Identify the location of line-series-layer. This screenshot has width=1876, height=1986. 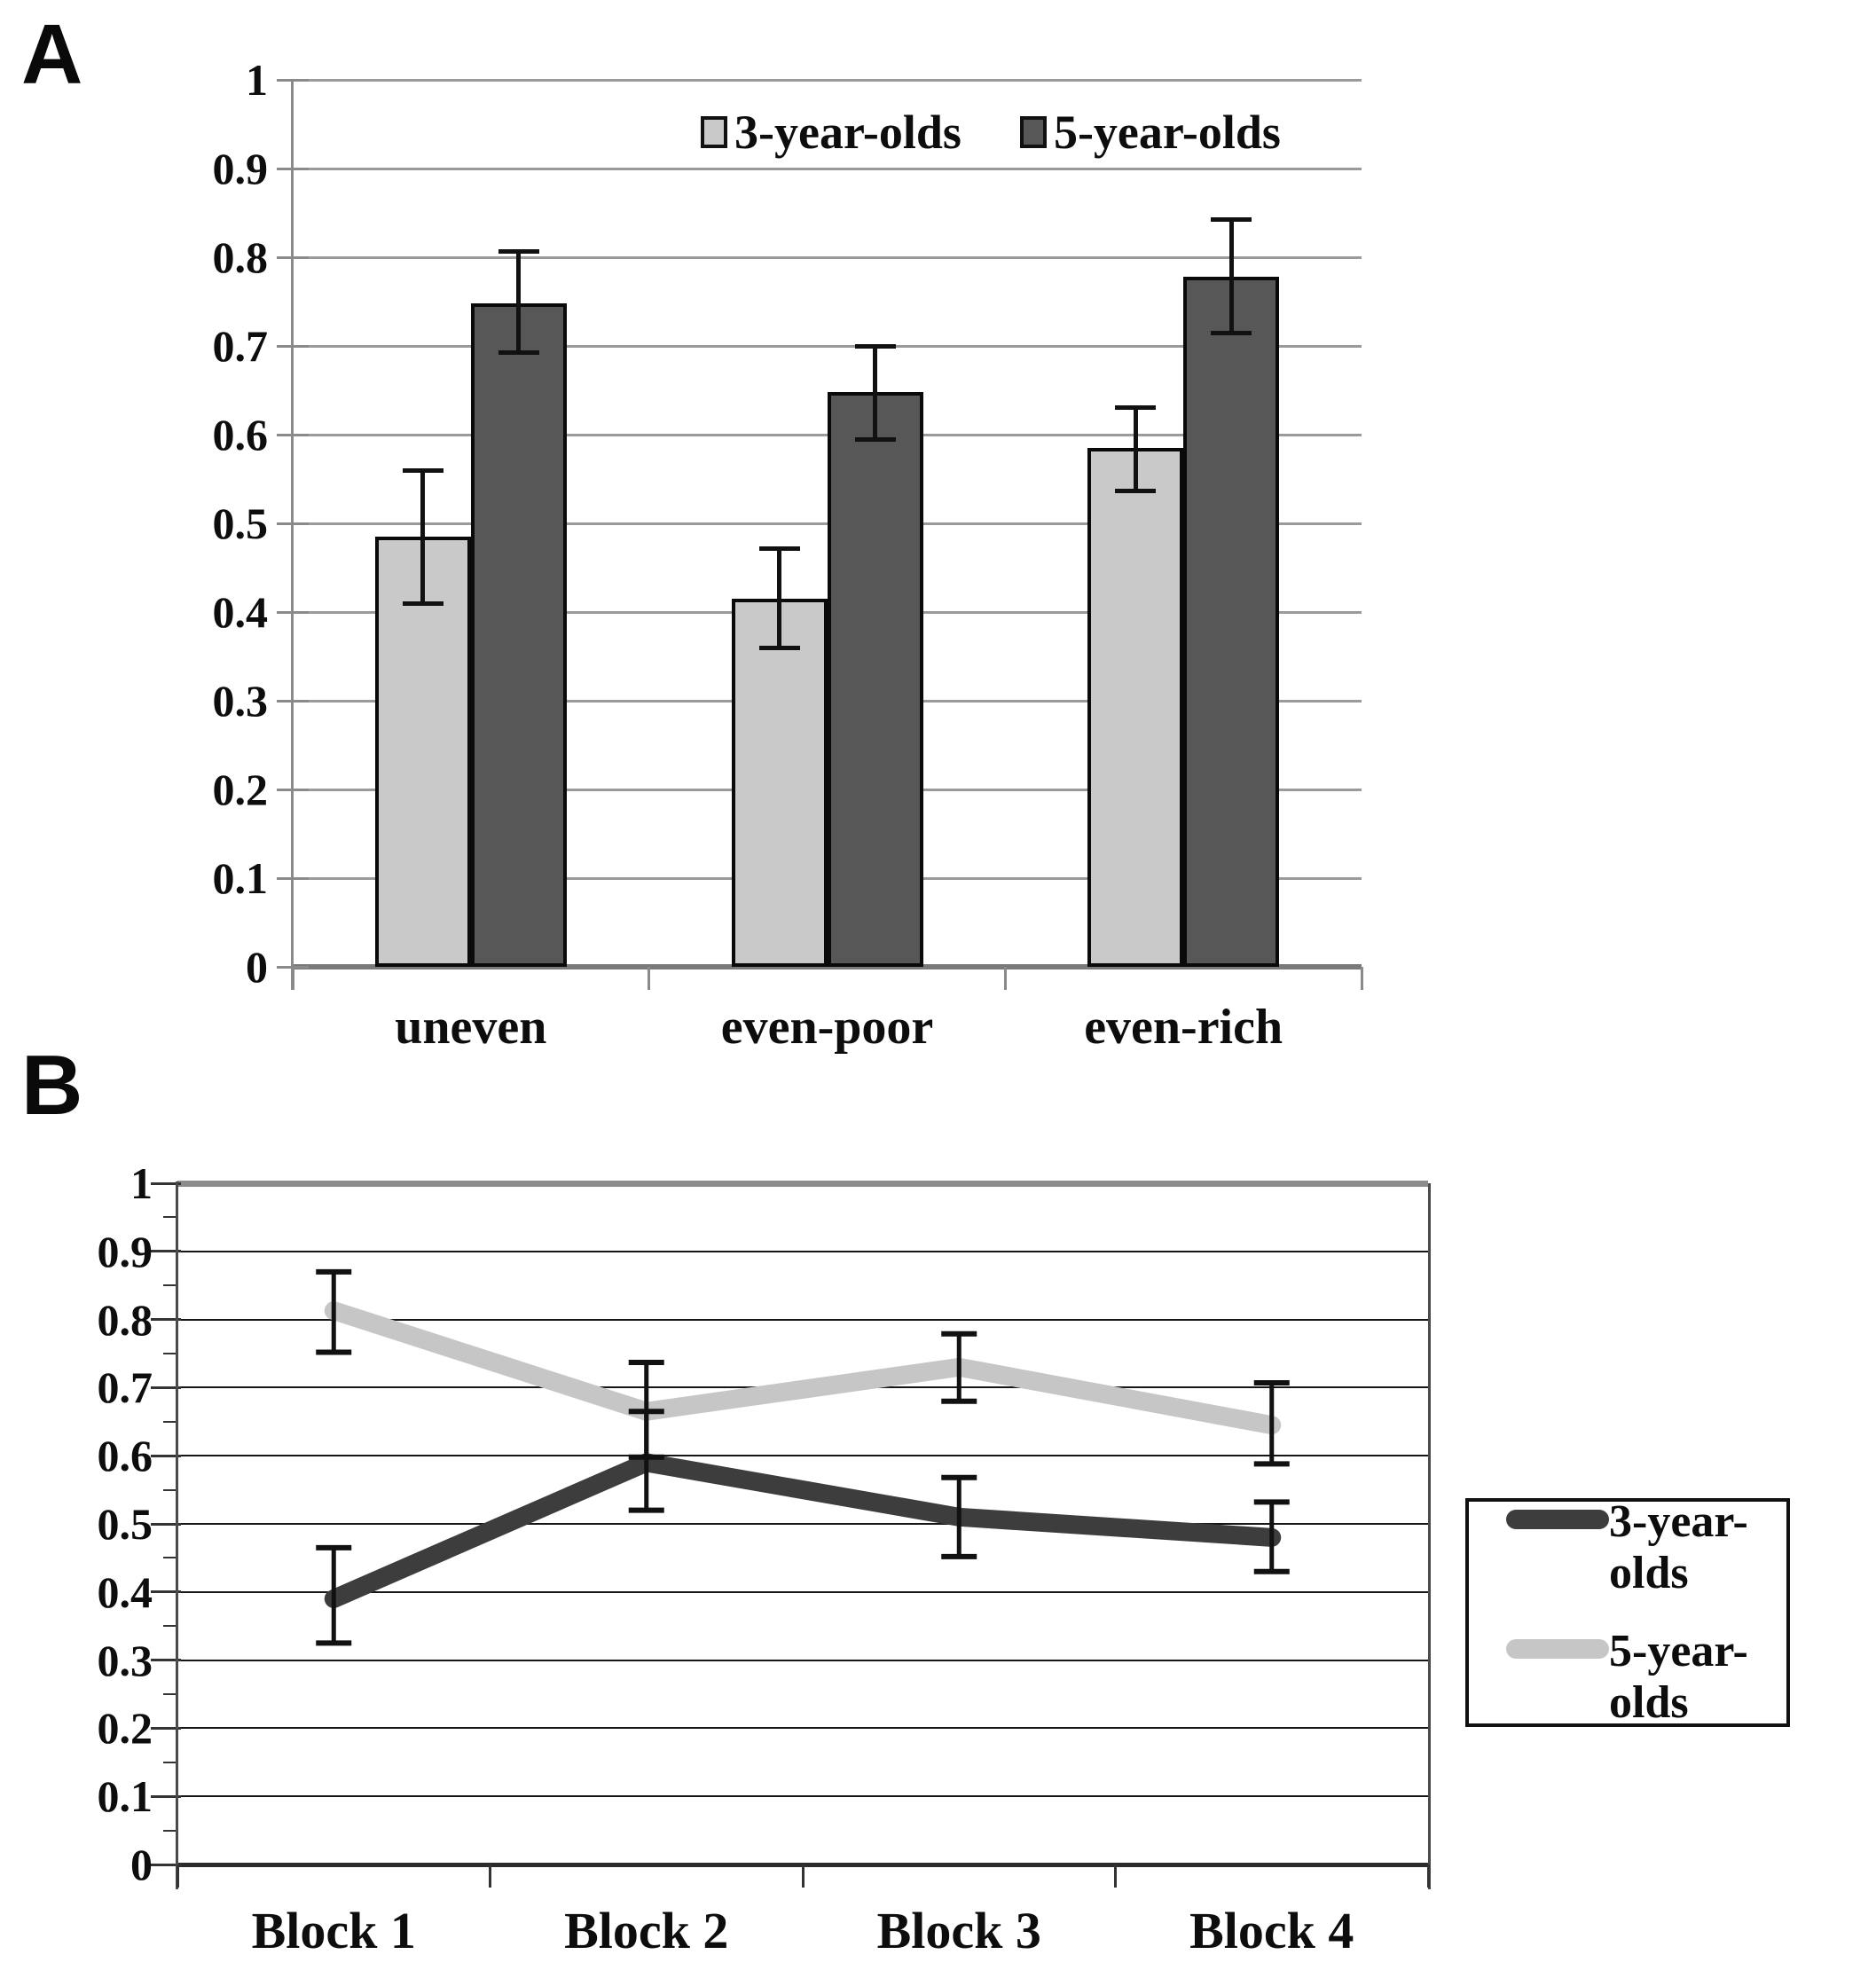
(803, 1457).